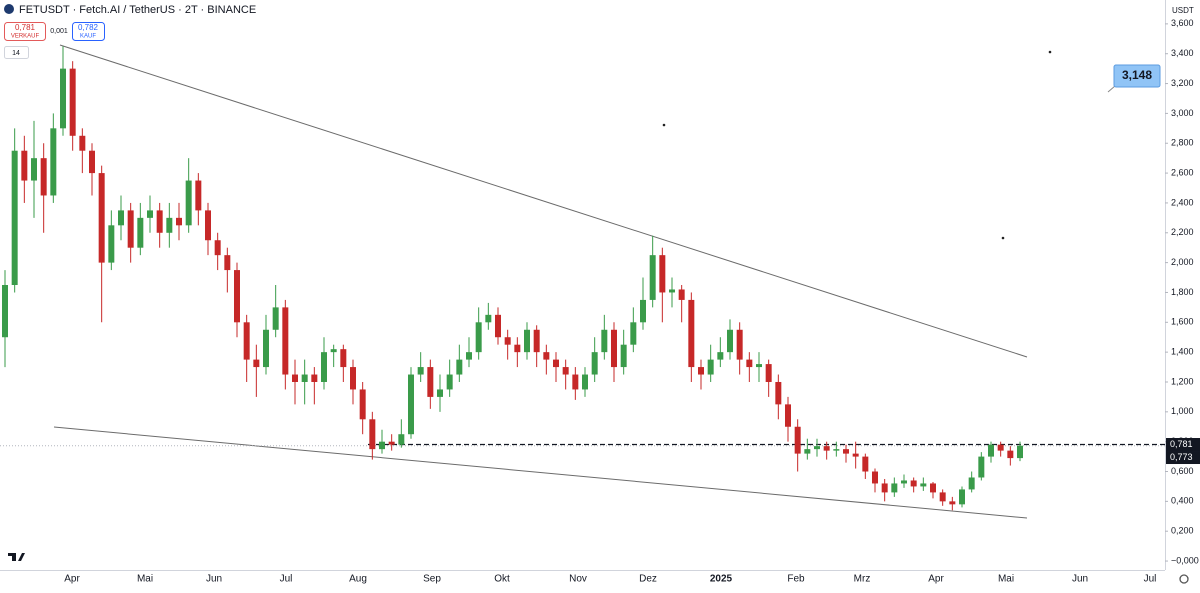 The image size is (1200, 593). I want to click on y-tick-label: 1,200, so click(1182, 381).